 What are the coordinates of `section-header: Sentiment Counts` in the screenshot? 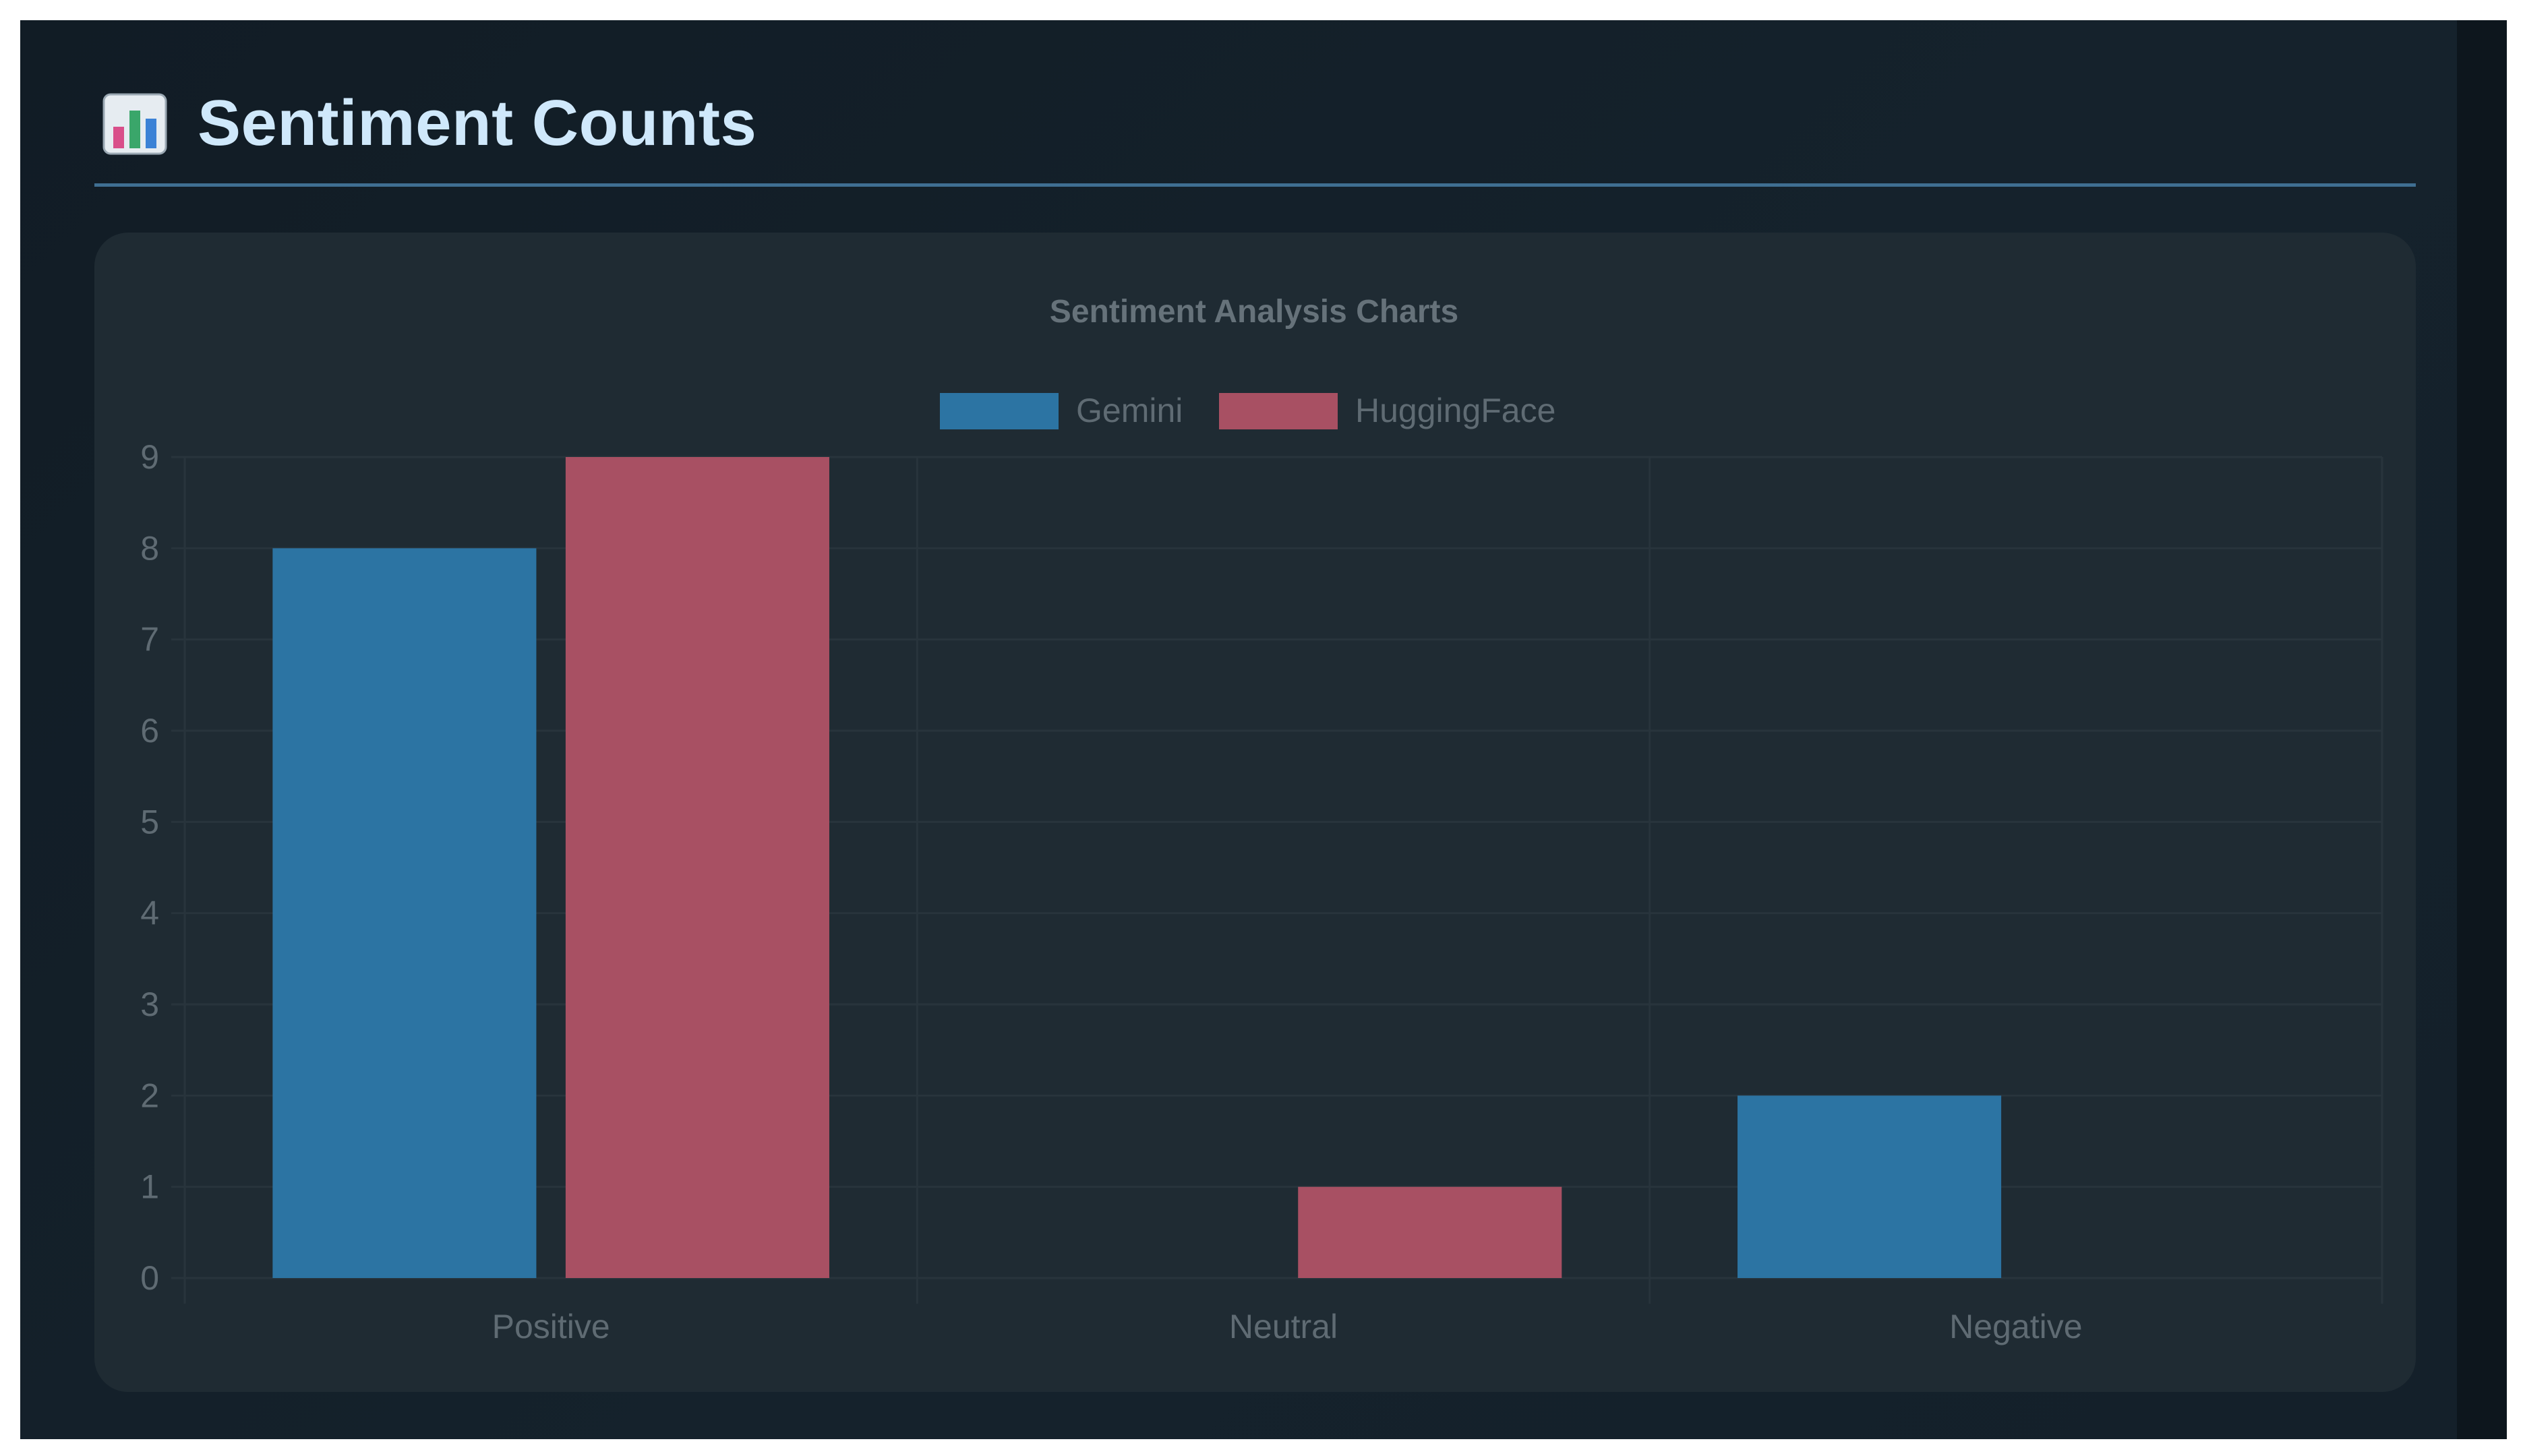 It's located at (1255, 128).